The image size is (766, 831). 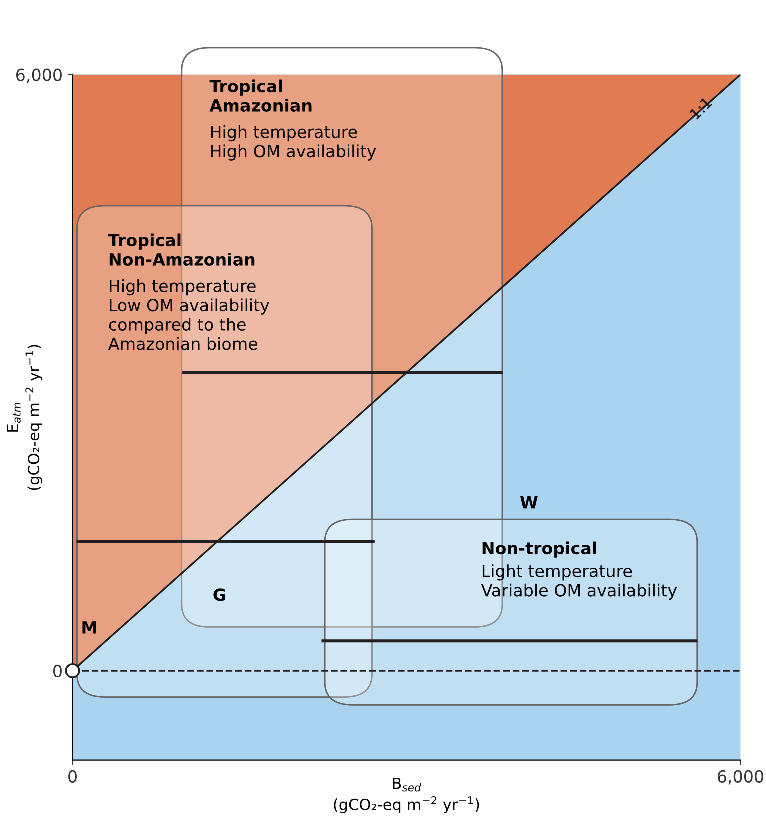 What do you see at coordinates (89, 628) in the screenshot?
I see `annotation: M` at bounding box center [89, 628].